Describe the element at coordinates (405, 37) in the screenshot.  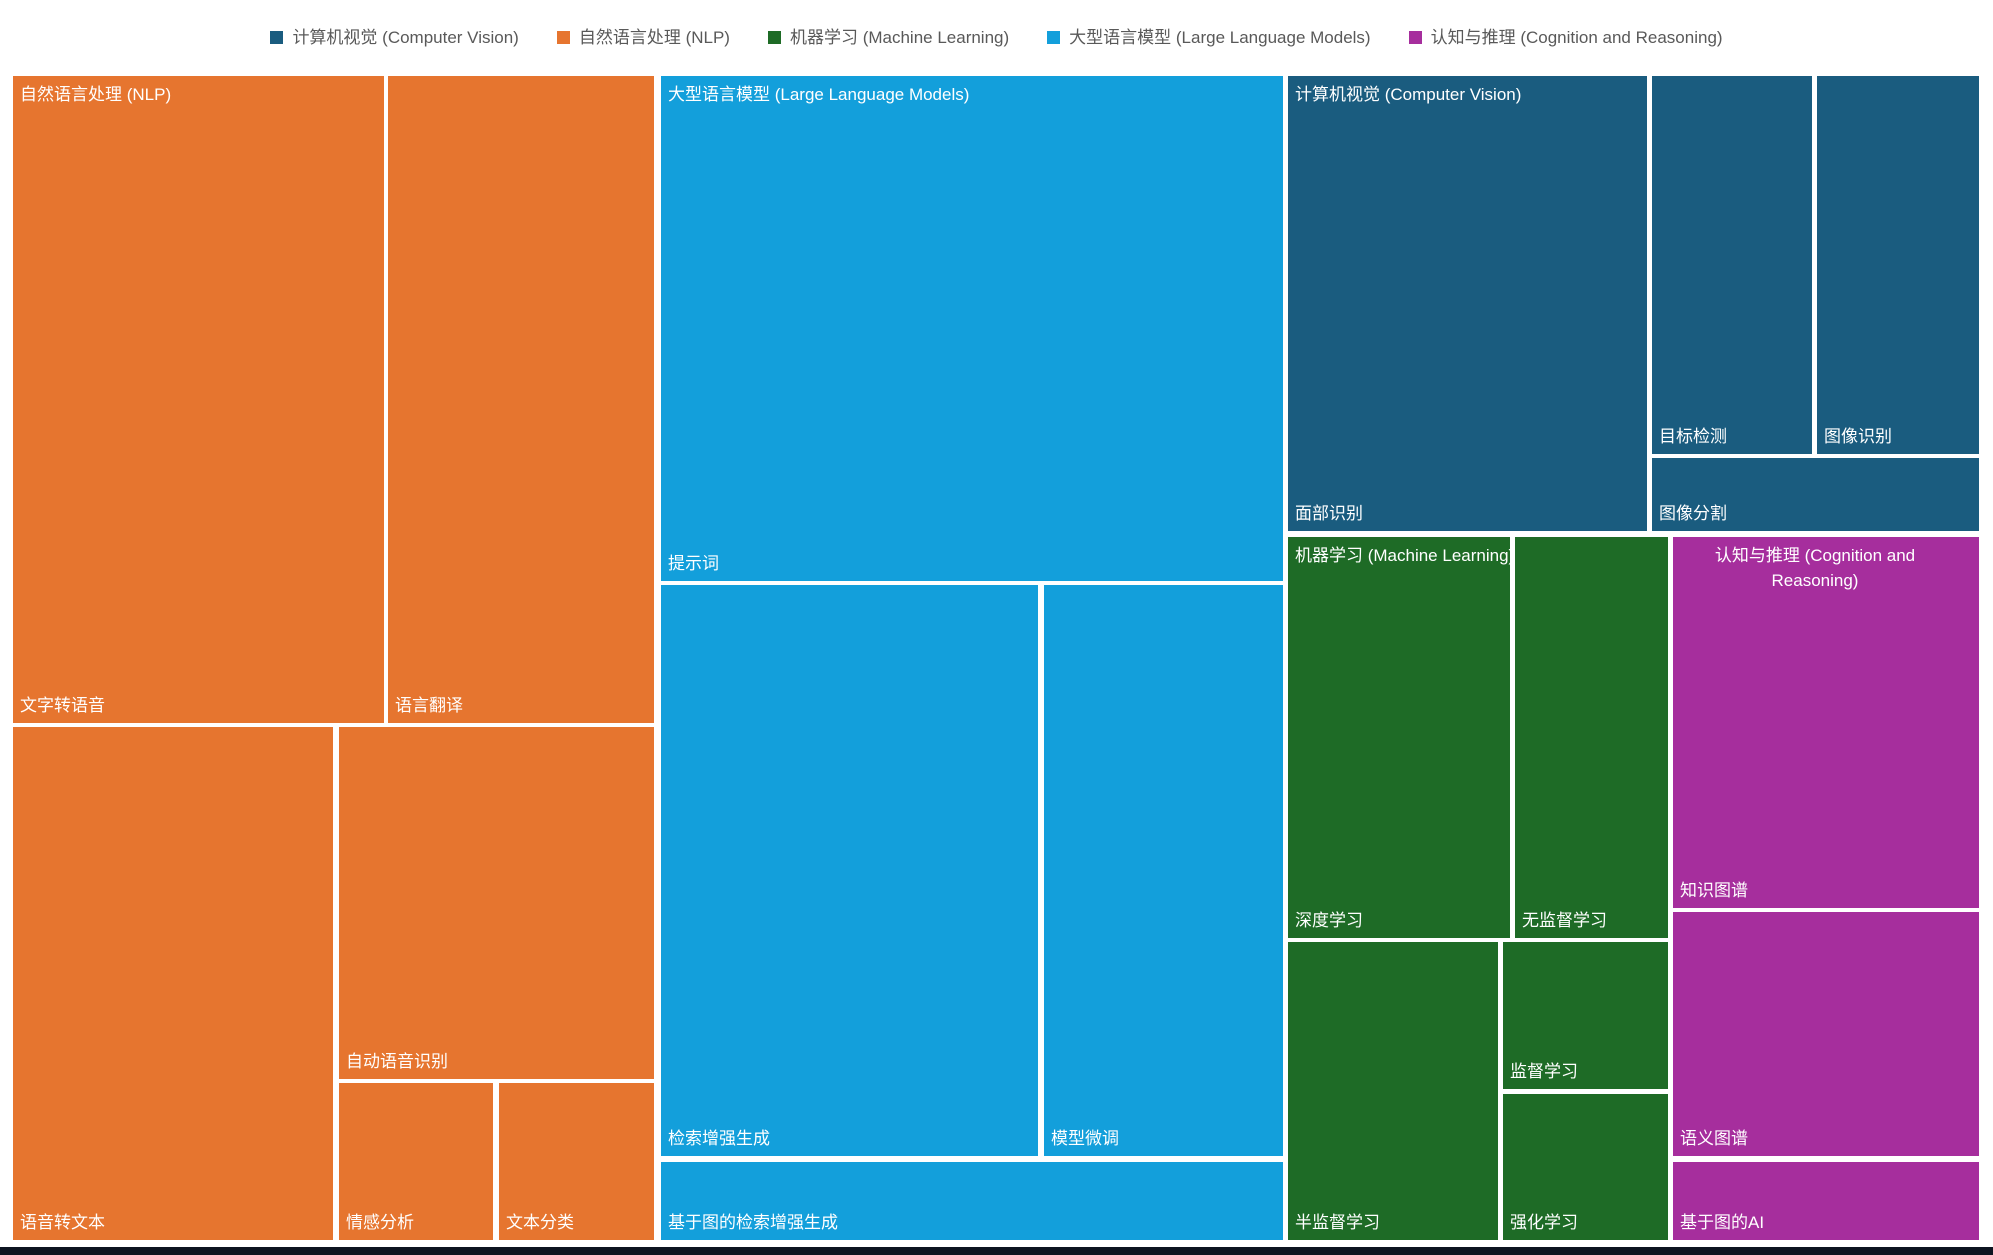
I see `legend-label: 计算机视觉 (Computer Vision)` at that location.